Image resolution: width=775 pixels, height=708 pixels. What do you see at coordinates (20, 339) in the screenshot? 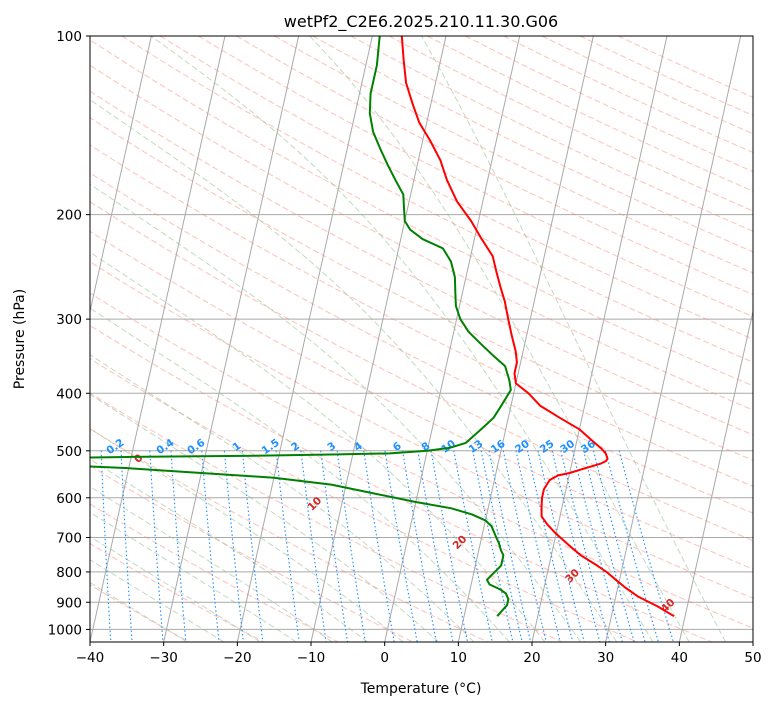
I see `y-axis-label: Pressure (hPa)` at bounding box center [20, 339].